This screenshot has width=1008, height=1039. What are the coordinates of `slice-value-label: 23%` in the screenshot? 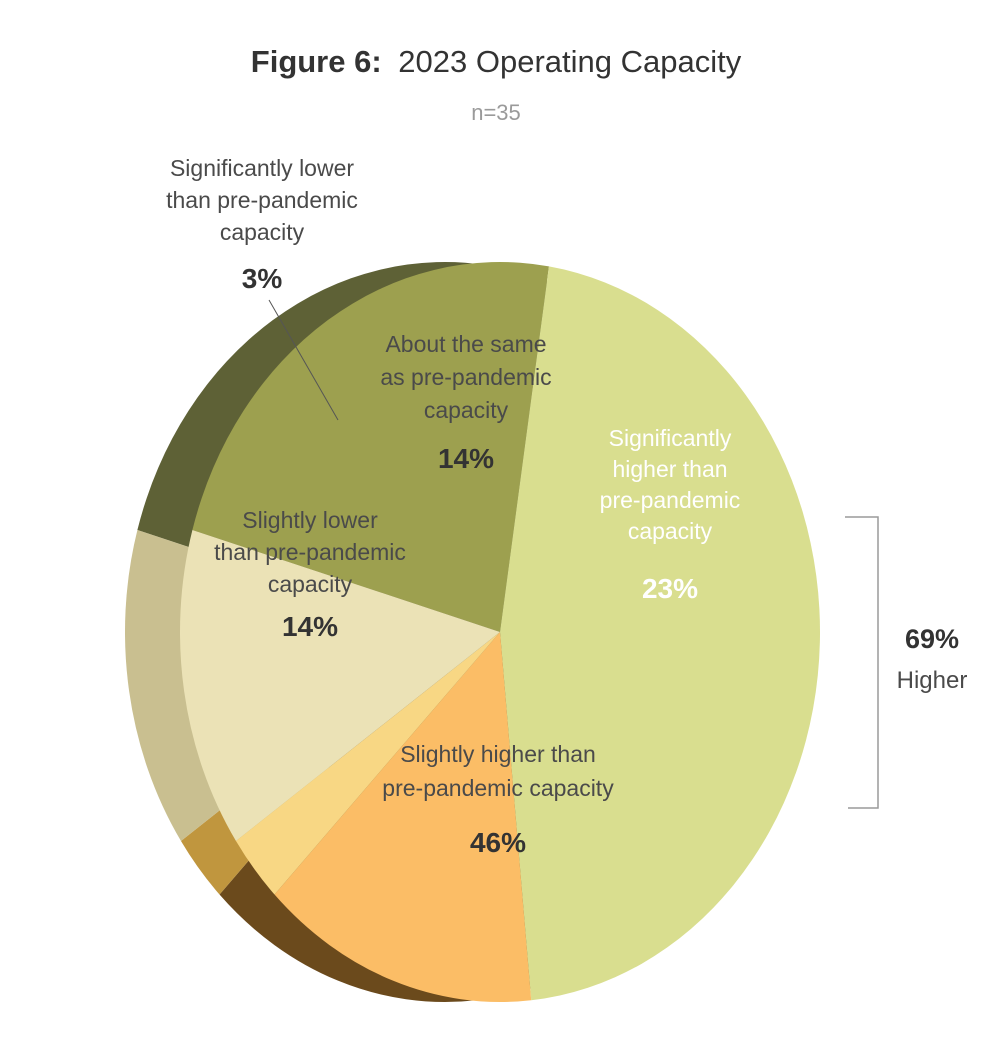 It's located at (670, 588).